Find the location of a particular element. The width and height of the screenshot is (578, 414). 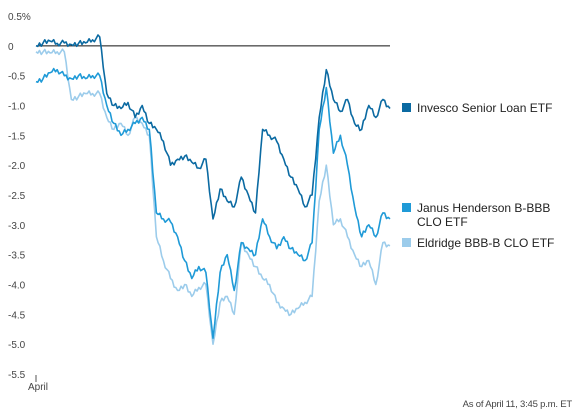

y-tick-label: -3.5 is located at coordinates (17, 256).